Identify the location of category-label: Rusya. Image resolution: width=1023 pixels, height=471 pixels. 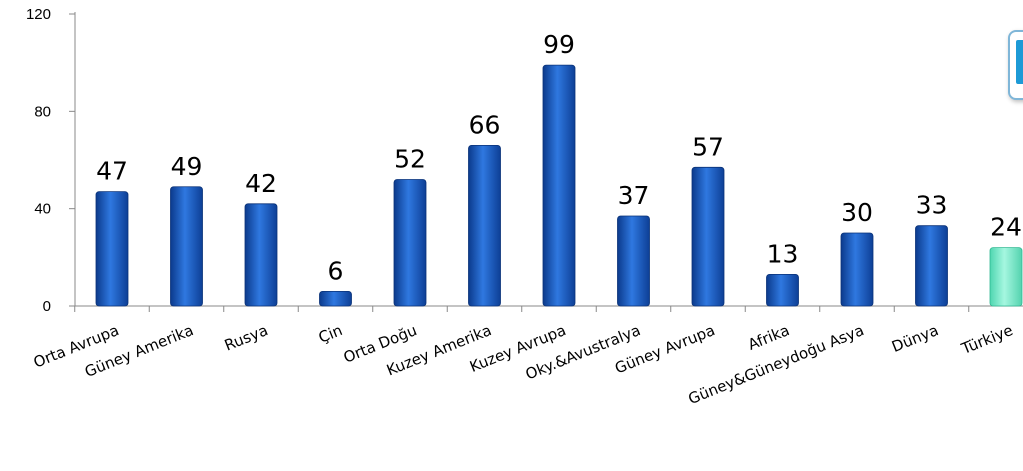
(246, 338).